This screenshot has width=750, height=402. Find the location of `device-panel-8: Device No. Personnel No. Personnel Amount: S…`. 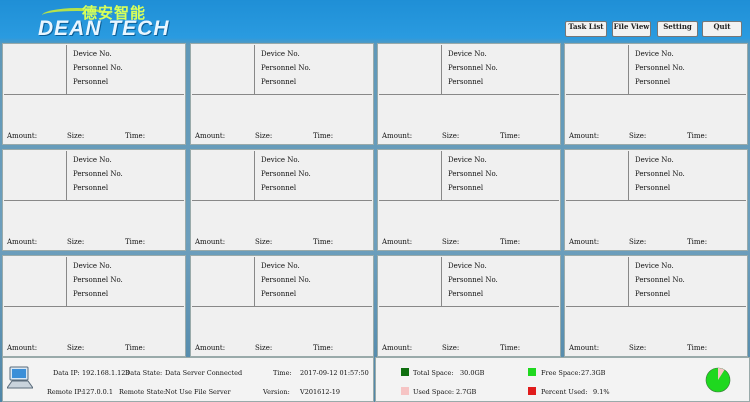

device-panel-8: Device No. Personnel No. Personnel Amount: S… is located at coordinates (656, 200).